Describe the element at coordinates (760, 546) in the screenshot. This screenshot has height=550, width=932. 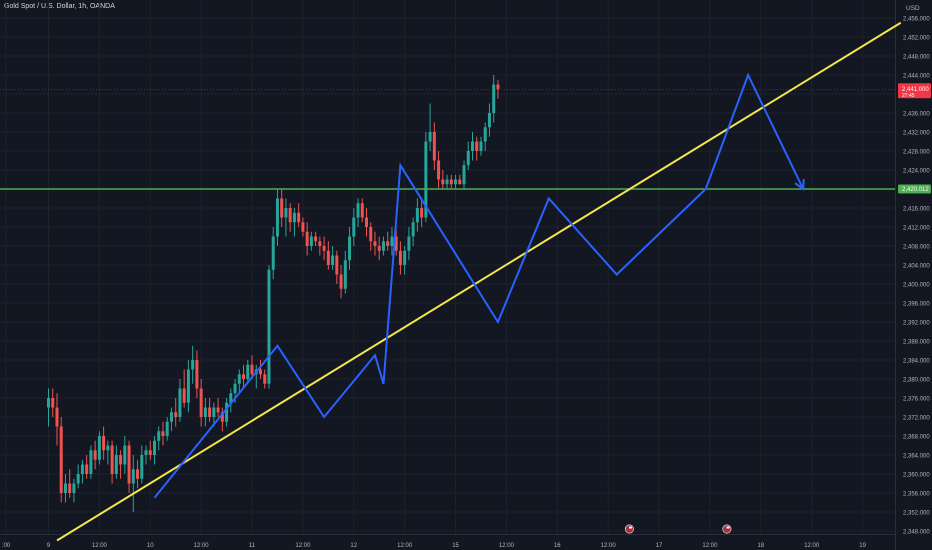
I see `time-tick-label: 18` at that location.